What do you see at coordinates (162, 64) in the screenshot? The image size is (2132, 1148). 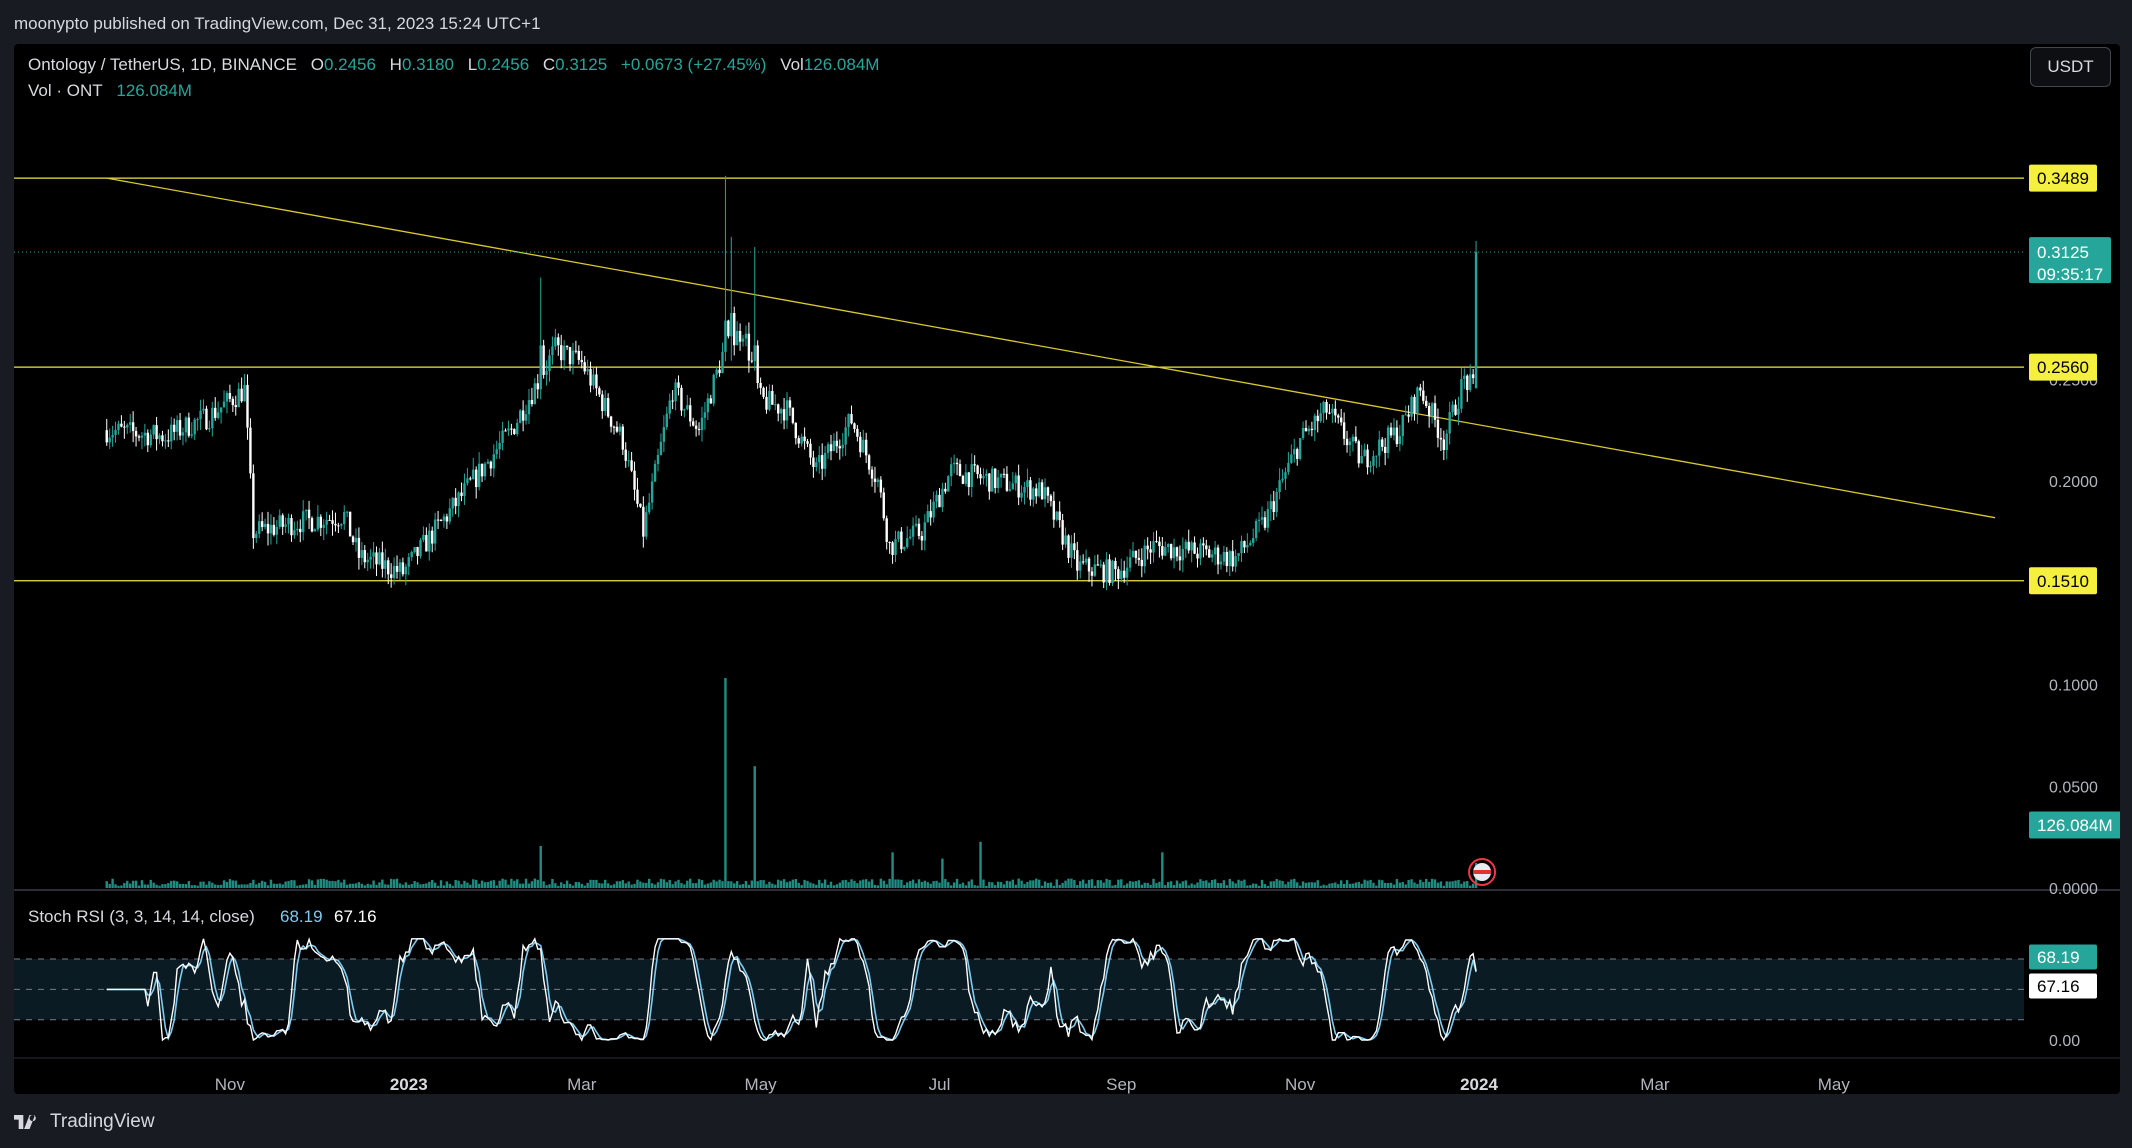 I see `symbol-title: Ontology / TetherUS, 1D, BINANCE` at bounding box center [162, 64].